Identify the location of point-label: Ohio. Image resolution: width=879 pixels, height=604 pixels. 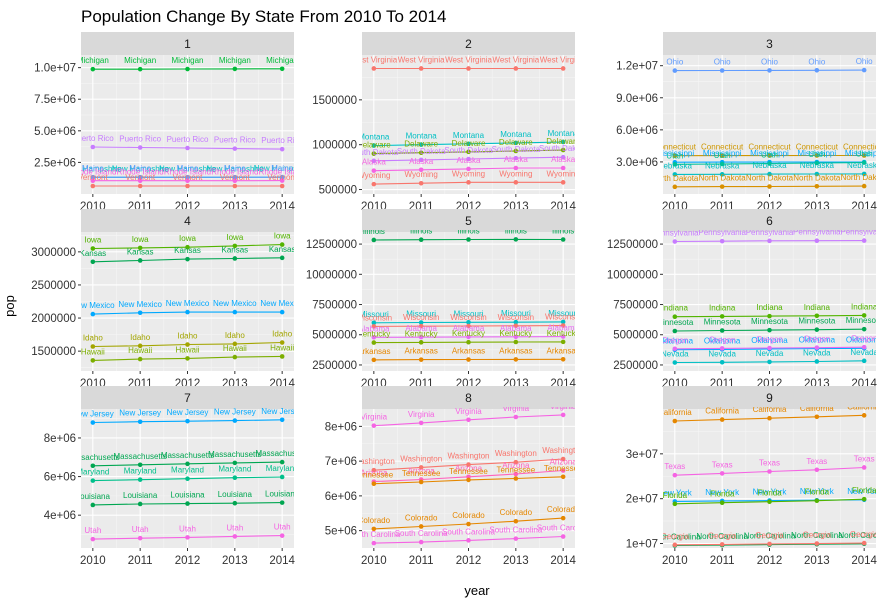
(674, 62).